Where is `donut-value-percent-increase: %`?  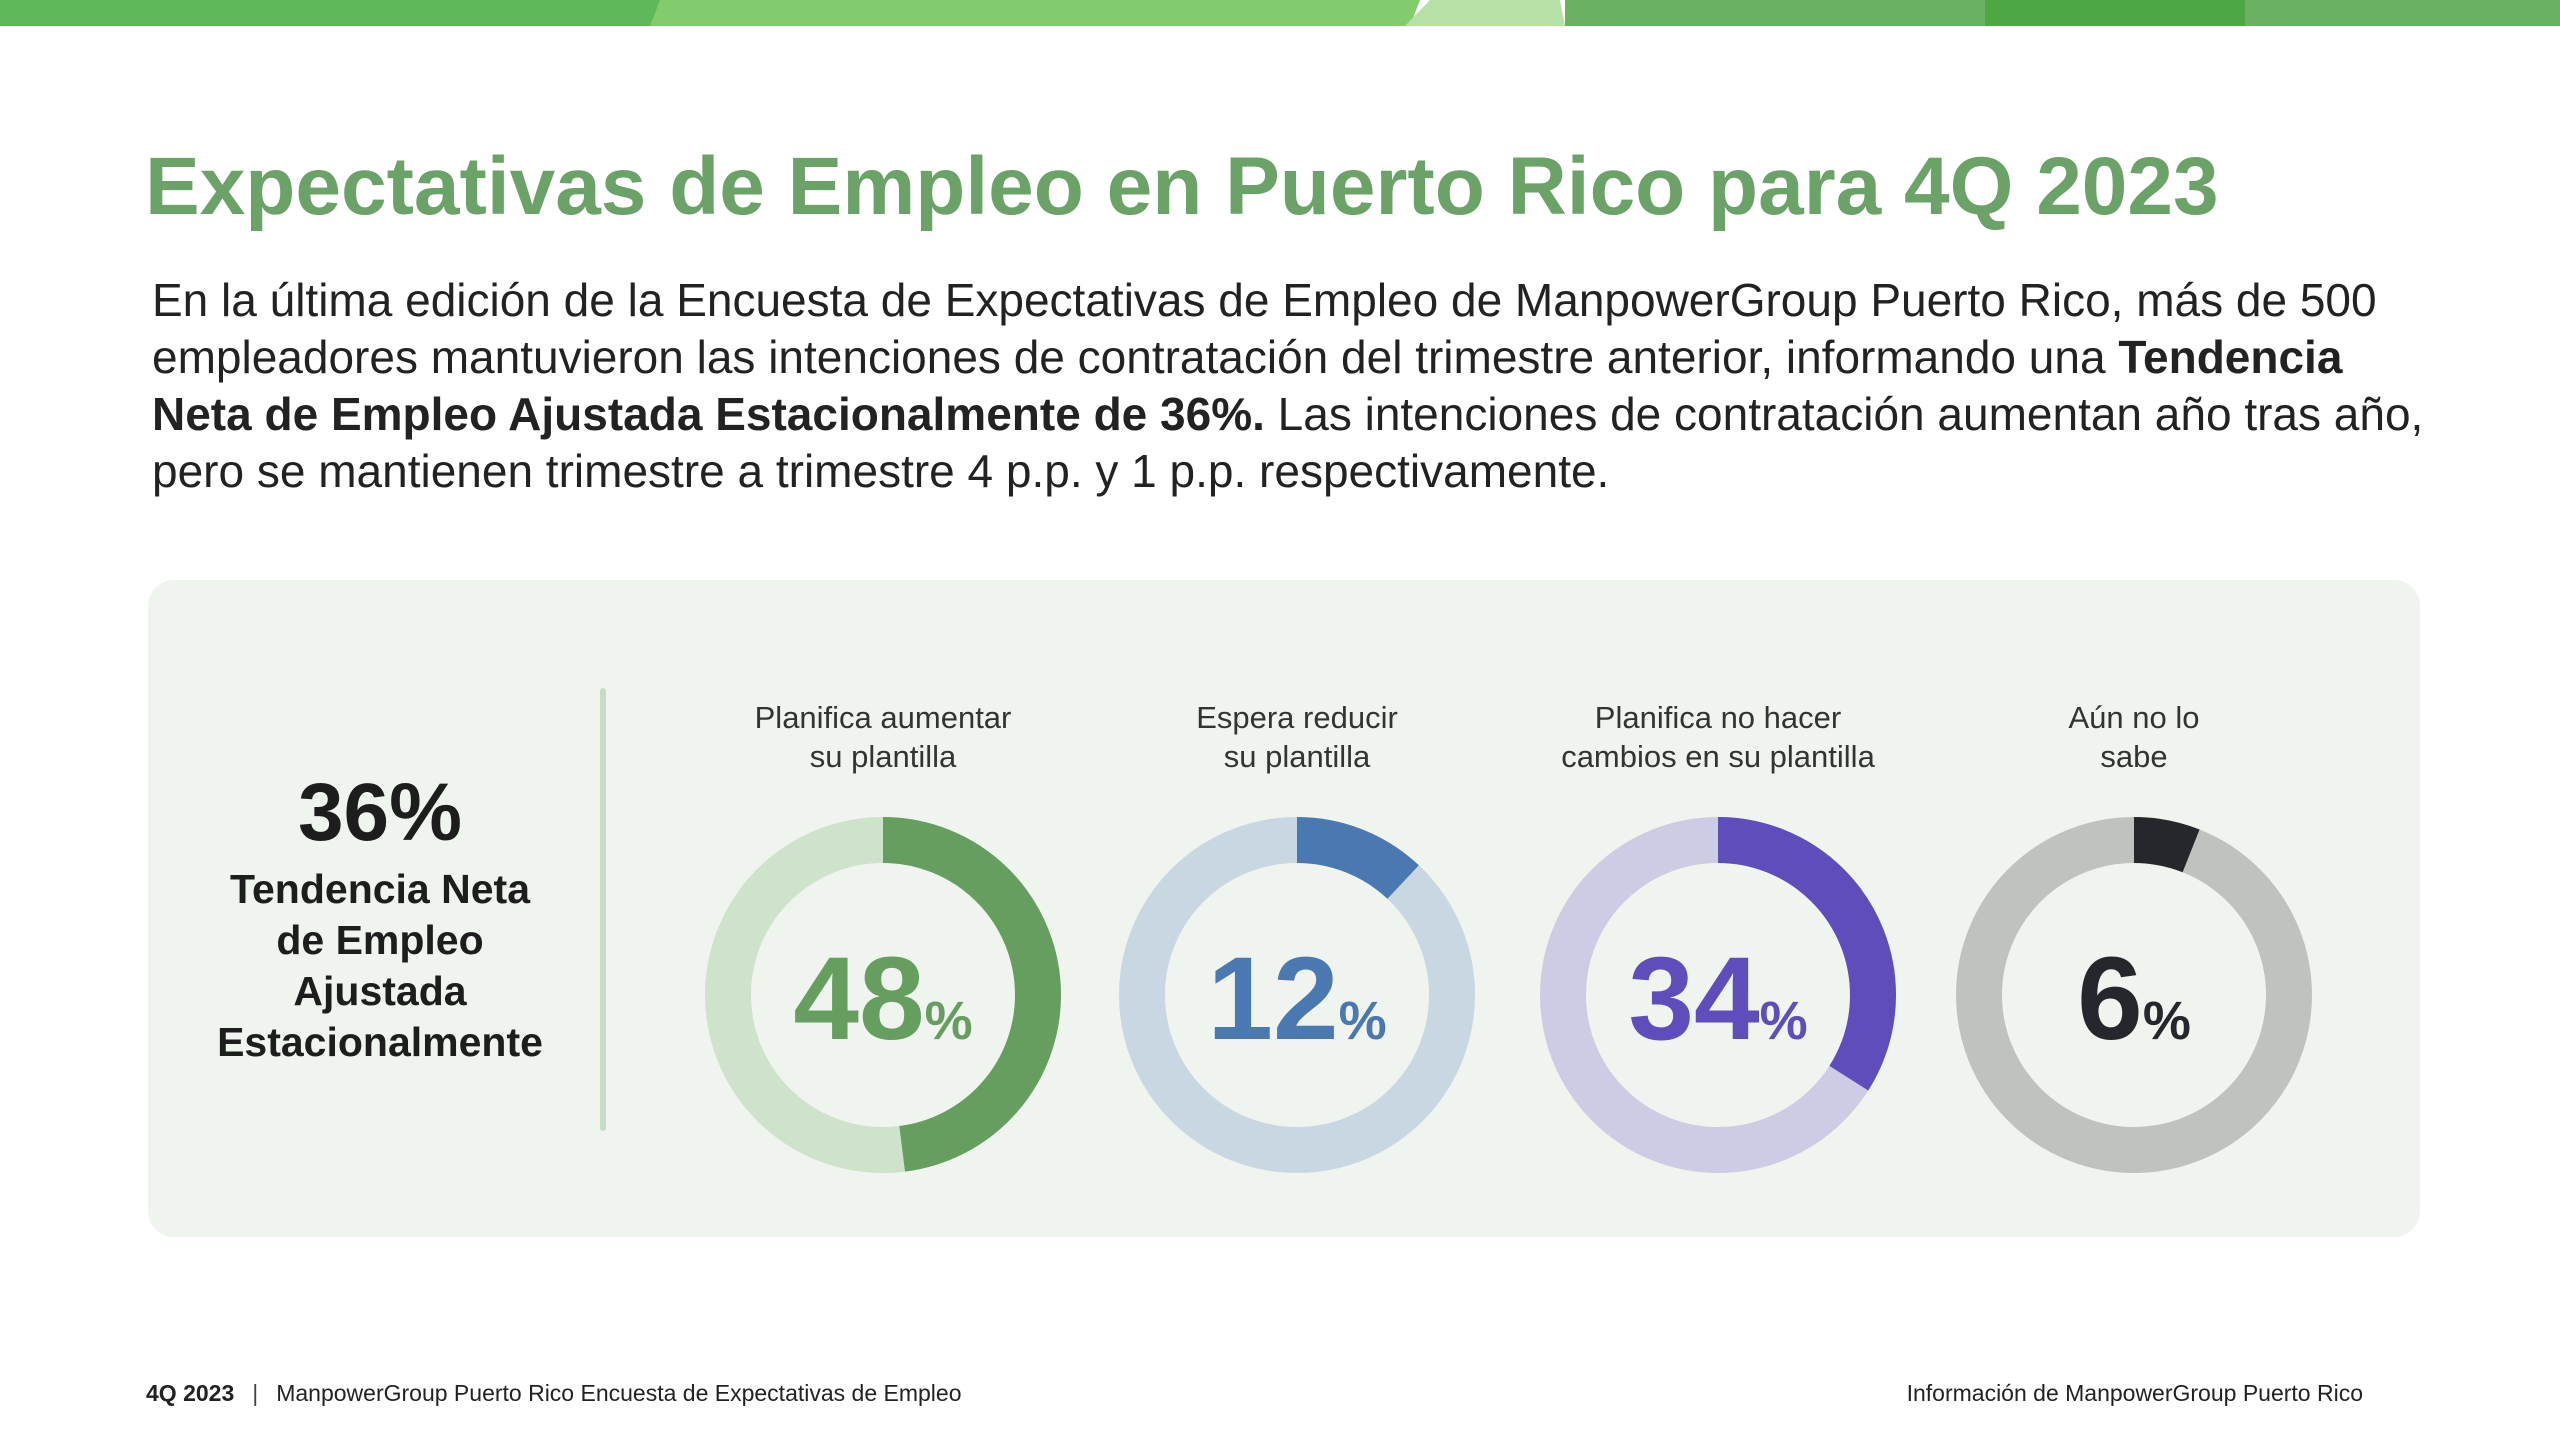 donut-value-percent-increase: % is located at coordinates (949, 1021).